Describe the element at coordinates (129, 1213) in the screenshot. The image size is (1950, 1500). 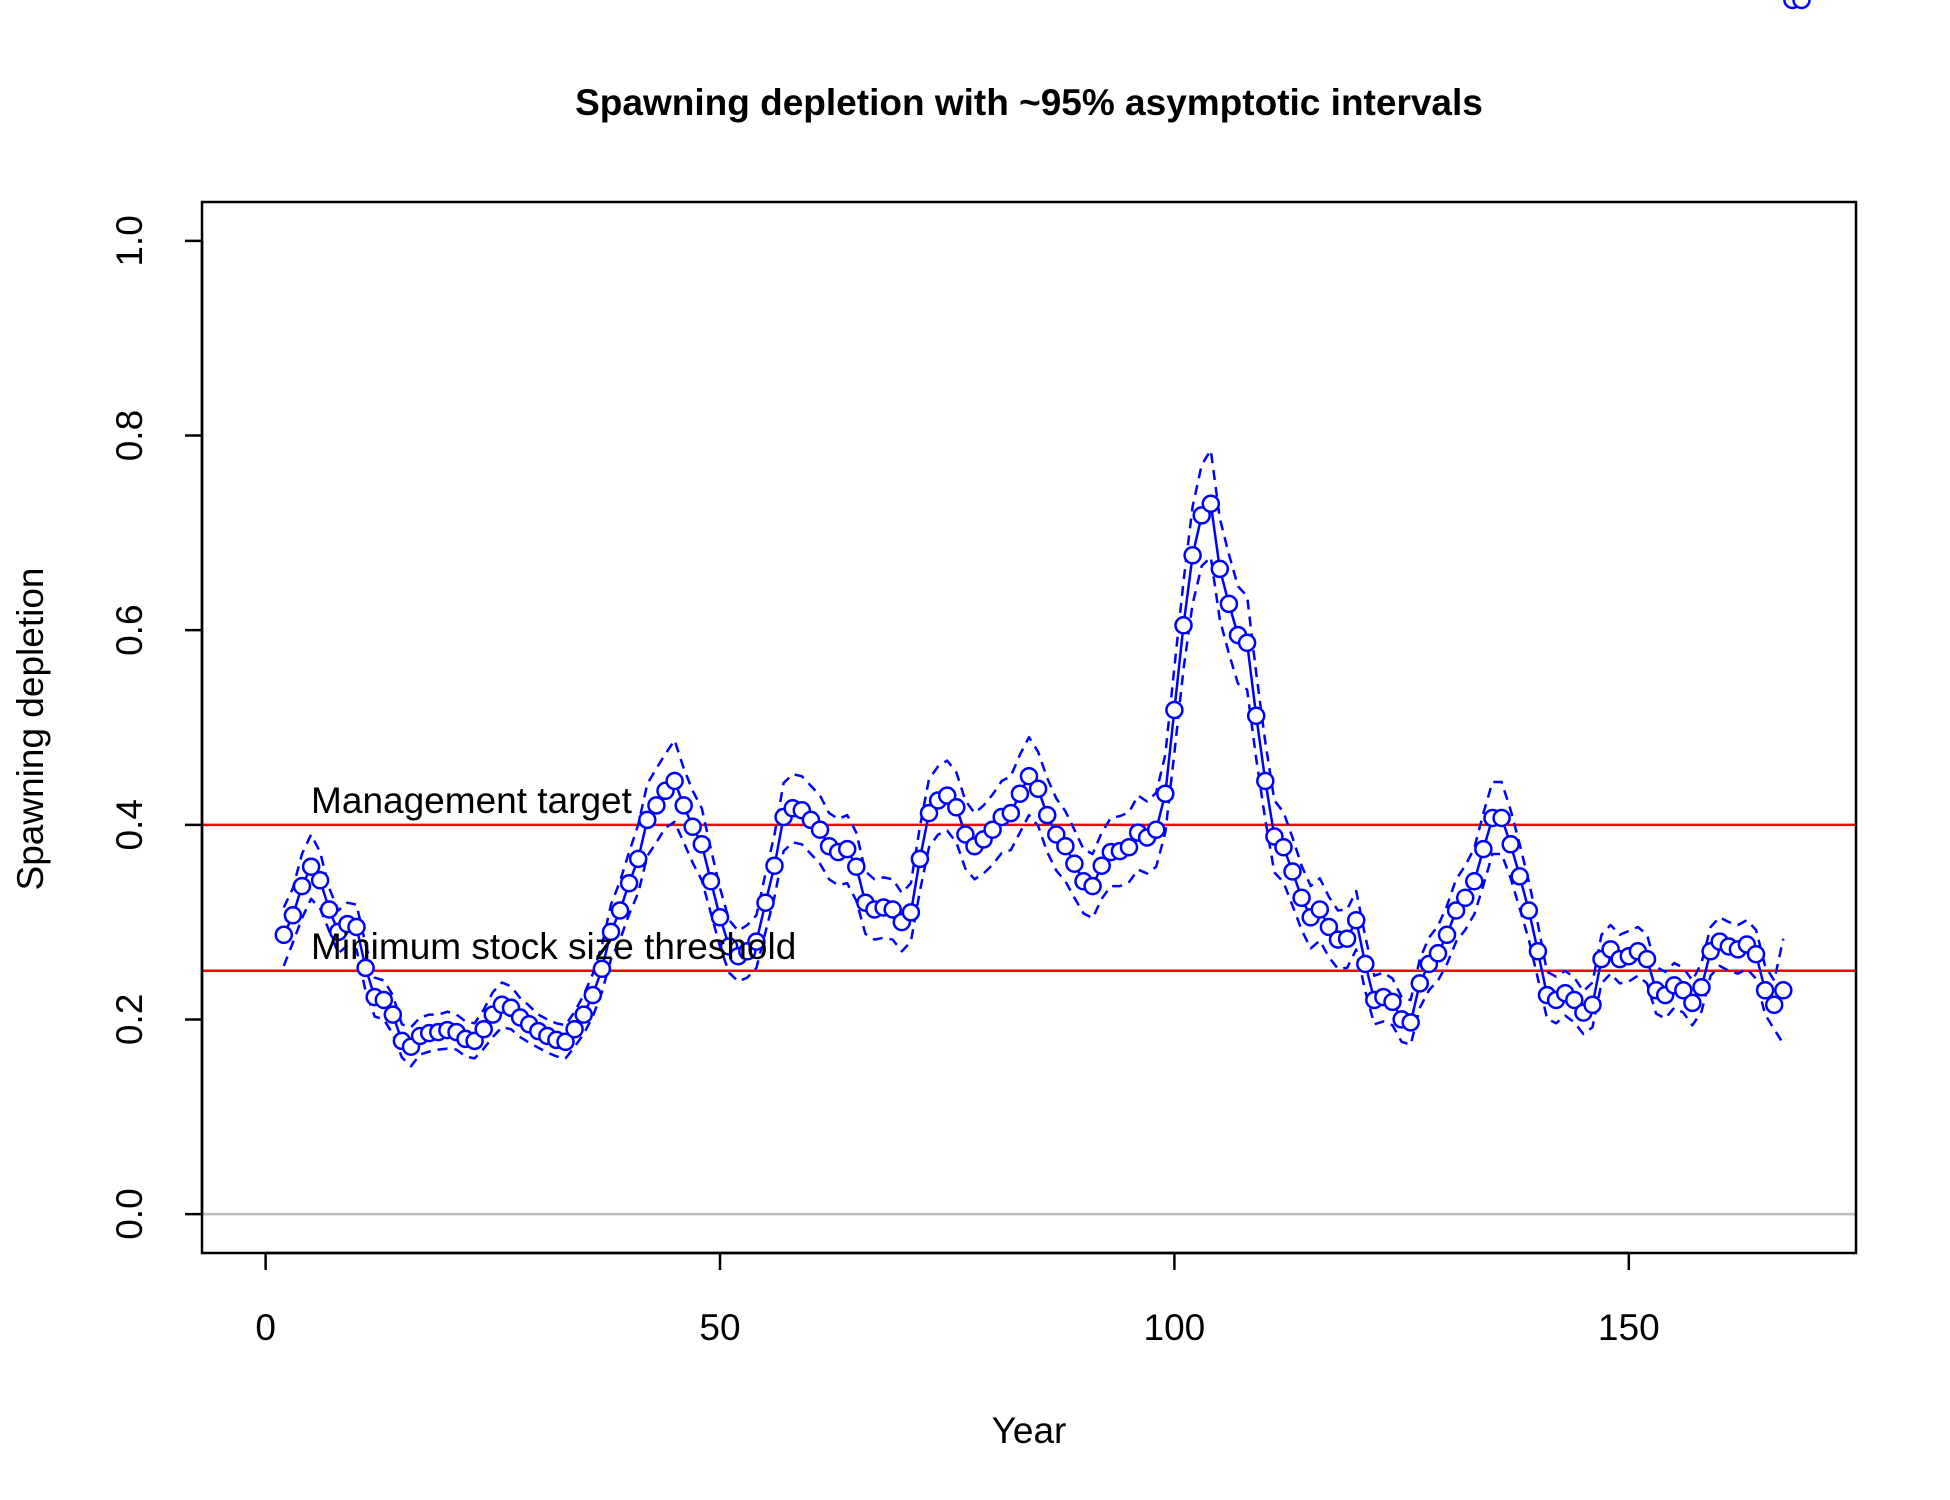
I see `y-tick-label: 0.0` at that location.